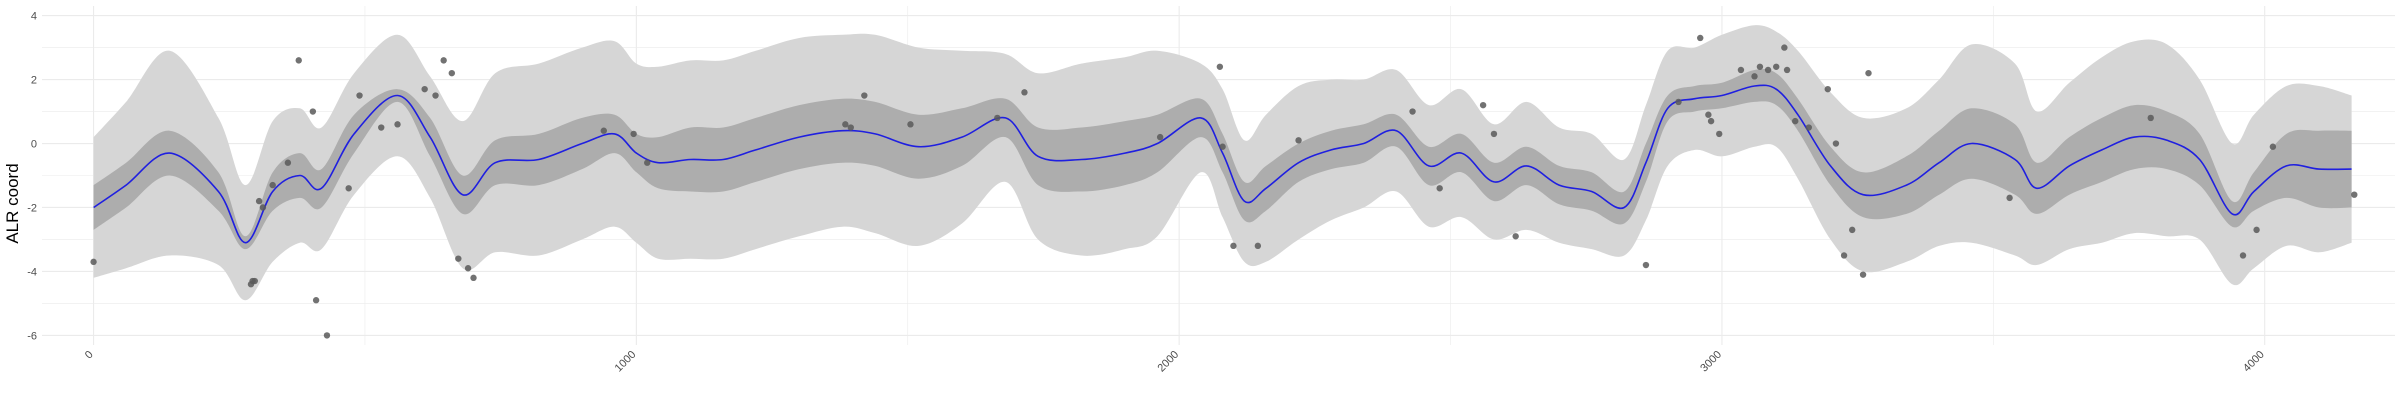  I want to click on x-tick-label: 3000, so click(1711, 362).